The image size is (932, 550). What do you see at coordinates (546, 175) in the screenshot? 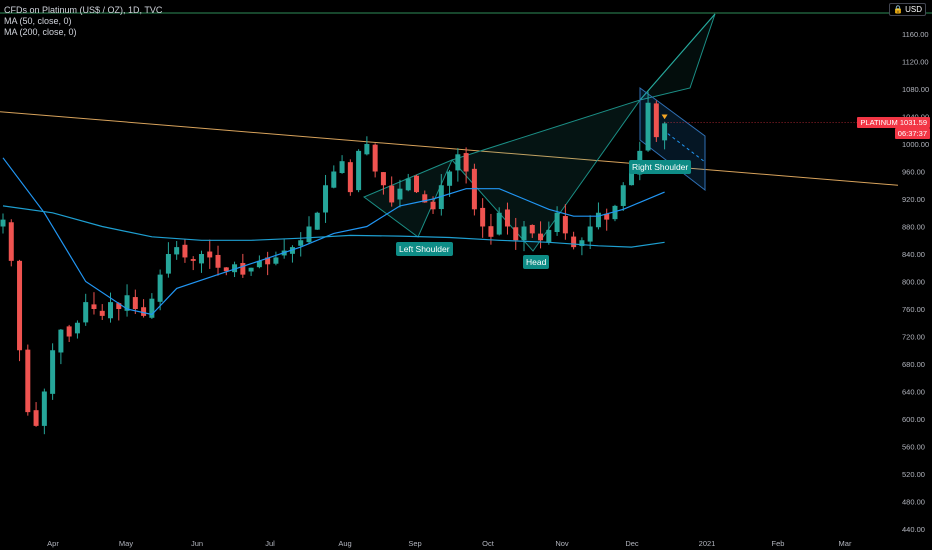
I see `head-triangle` at bounding box center [546, 175].